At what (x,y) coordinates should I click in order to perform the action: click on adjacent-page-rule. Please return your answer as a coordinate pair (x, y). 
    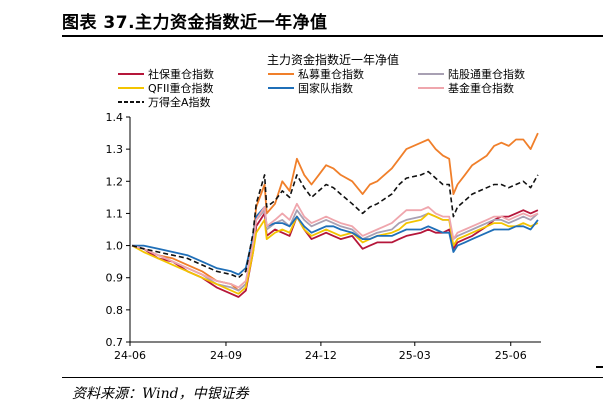
    Looking at the image, I should click on (599, 367).